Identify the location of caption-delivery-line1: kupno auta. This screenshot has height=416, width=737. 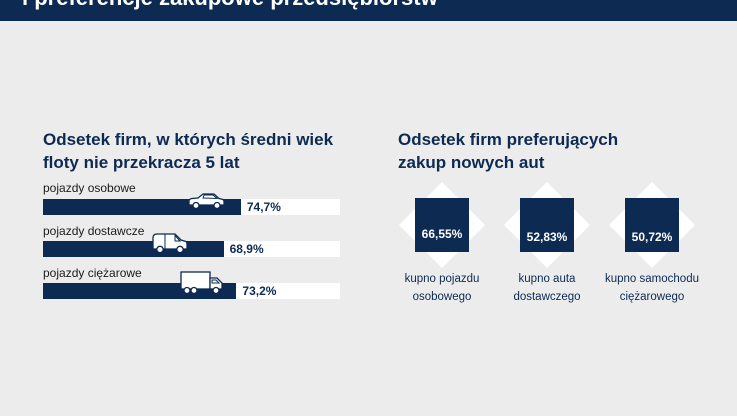
(547, 279).